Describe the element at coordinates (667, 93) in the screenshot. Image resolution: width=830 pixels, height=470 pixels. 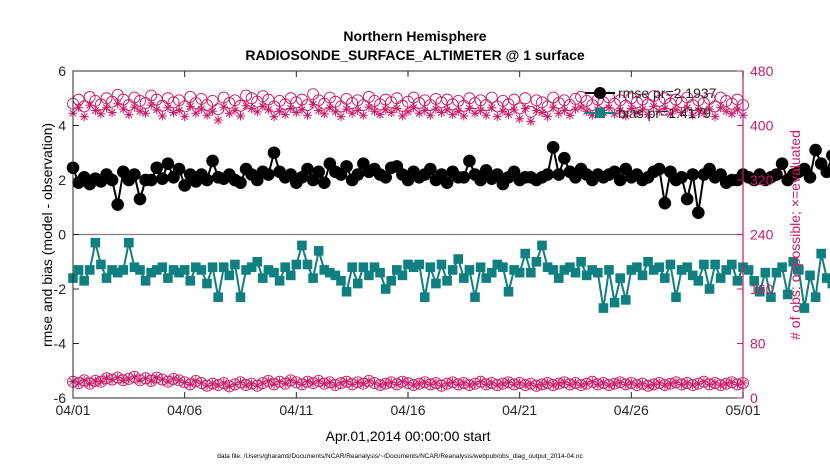
I see `legend-label: rmse pr=2.1937` at that location.